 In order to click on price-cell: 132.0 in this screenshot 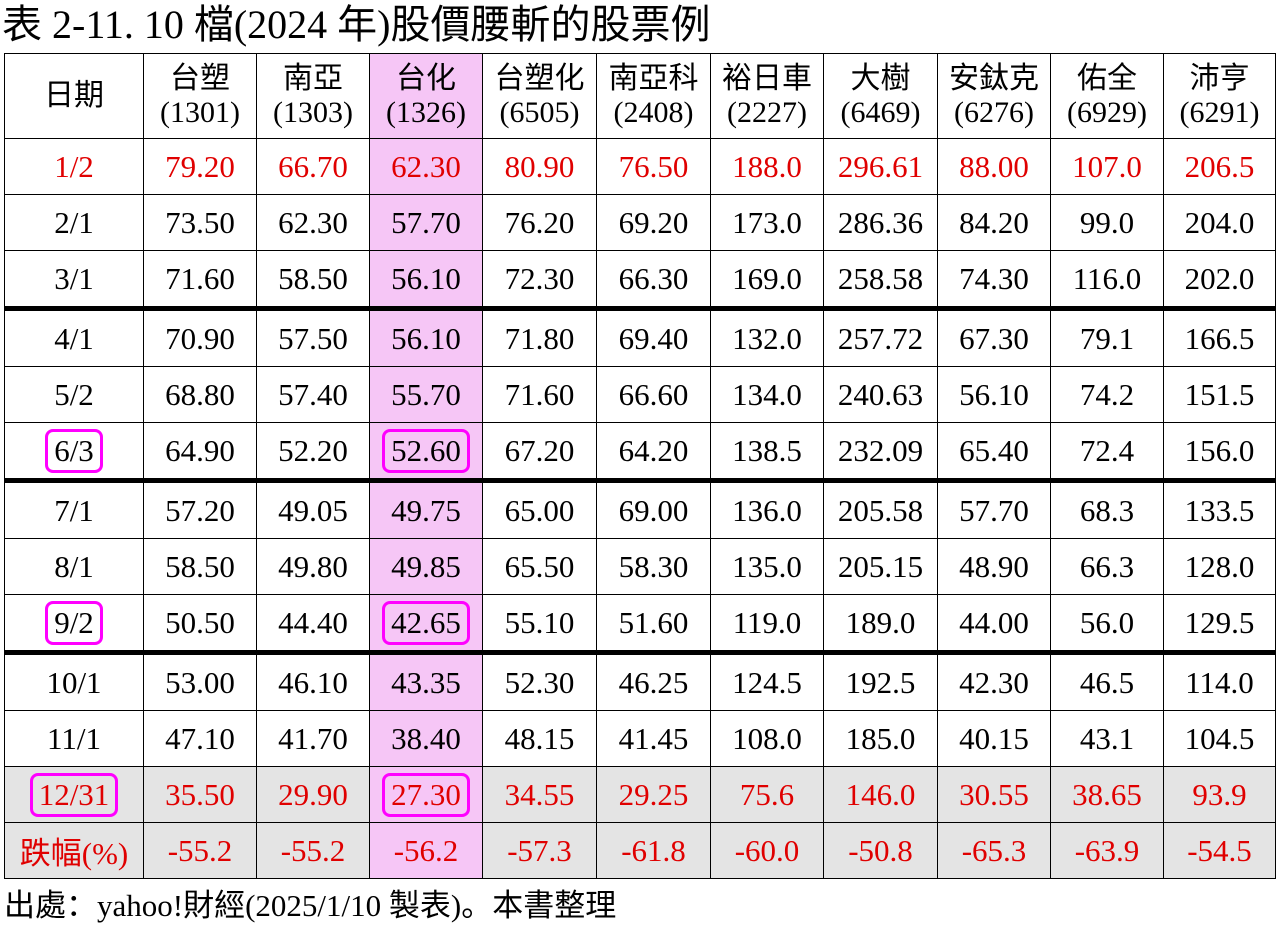, I will do `click(767, 336)`.